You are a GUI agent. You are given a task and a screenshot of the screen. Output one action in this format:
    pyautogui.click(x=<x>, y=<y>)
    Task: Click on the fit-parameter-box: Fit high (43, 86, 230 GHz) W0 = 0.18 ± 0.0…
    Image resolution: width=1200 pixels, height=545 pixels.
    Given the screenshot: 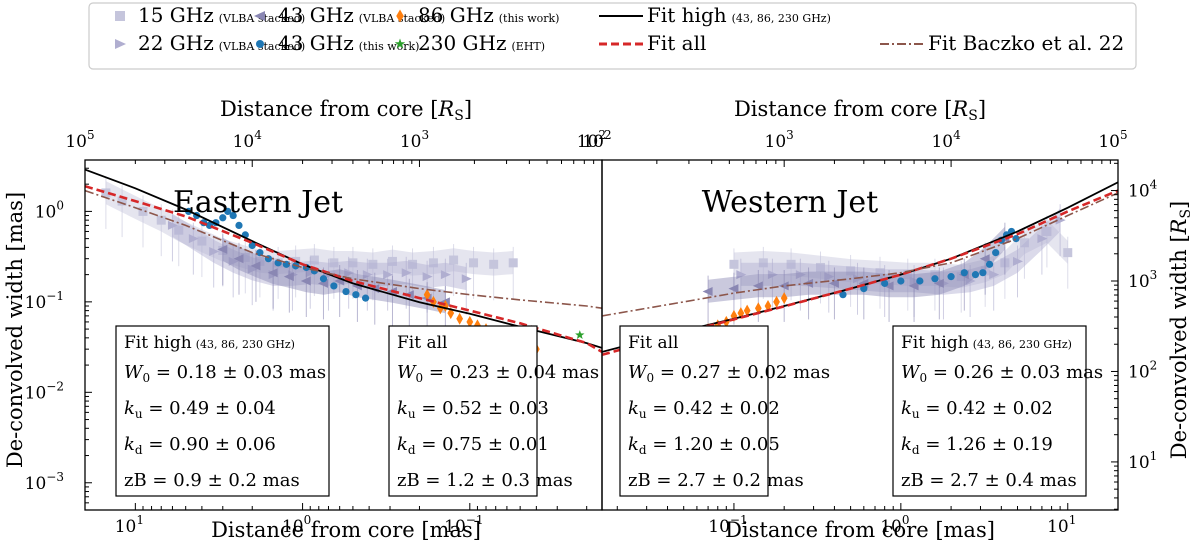 What is the action you would take?
    pyautogui.click(x=222, y=411)
    